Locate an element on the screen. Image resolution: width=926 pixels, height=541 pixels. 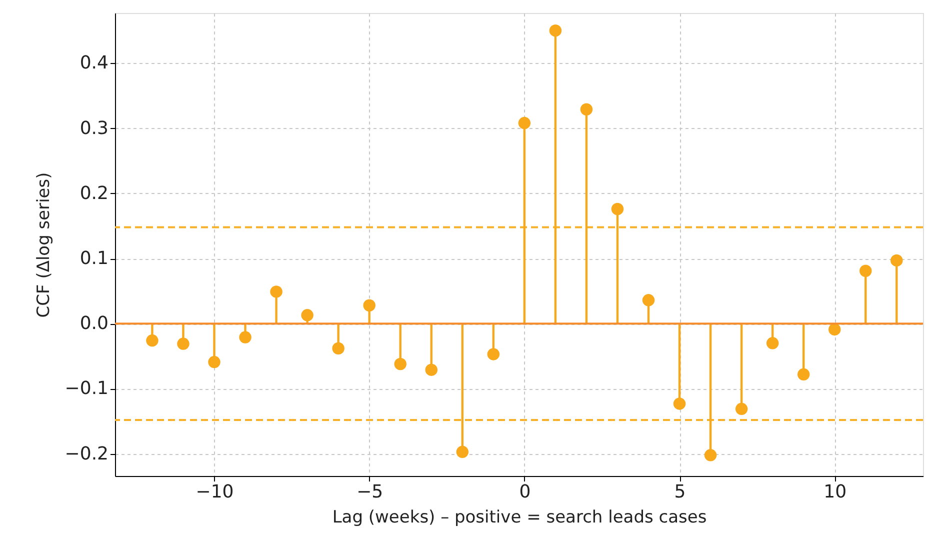
y-tick-label: 0.4 is located at coordinates (94, 63).